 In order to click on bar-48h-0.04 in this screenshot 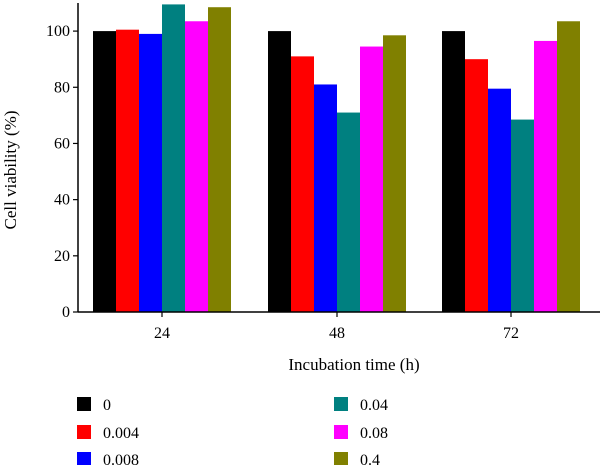, I will do `click(348, 212)`.